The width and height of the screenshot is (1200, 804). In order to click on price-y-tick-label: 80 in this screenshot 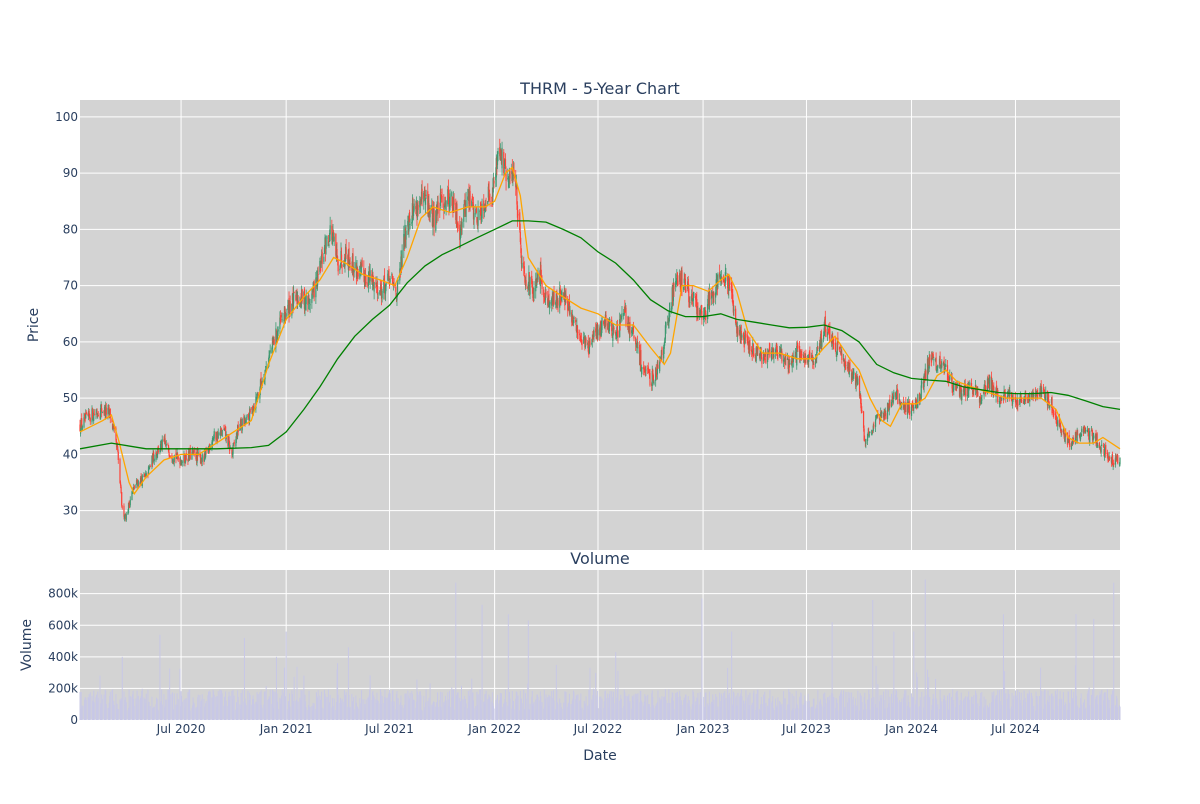, I will do `click(70, 229)`.